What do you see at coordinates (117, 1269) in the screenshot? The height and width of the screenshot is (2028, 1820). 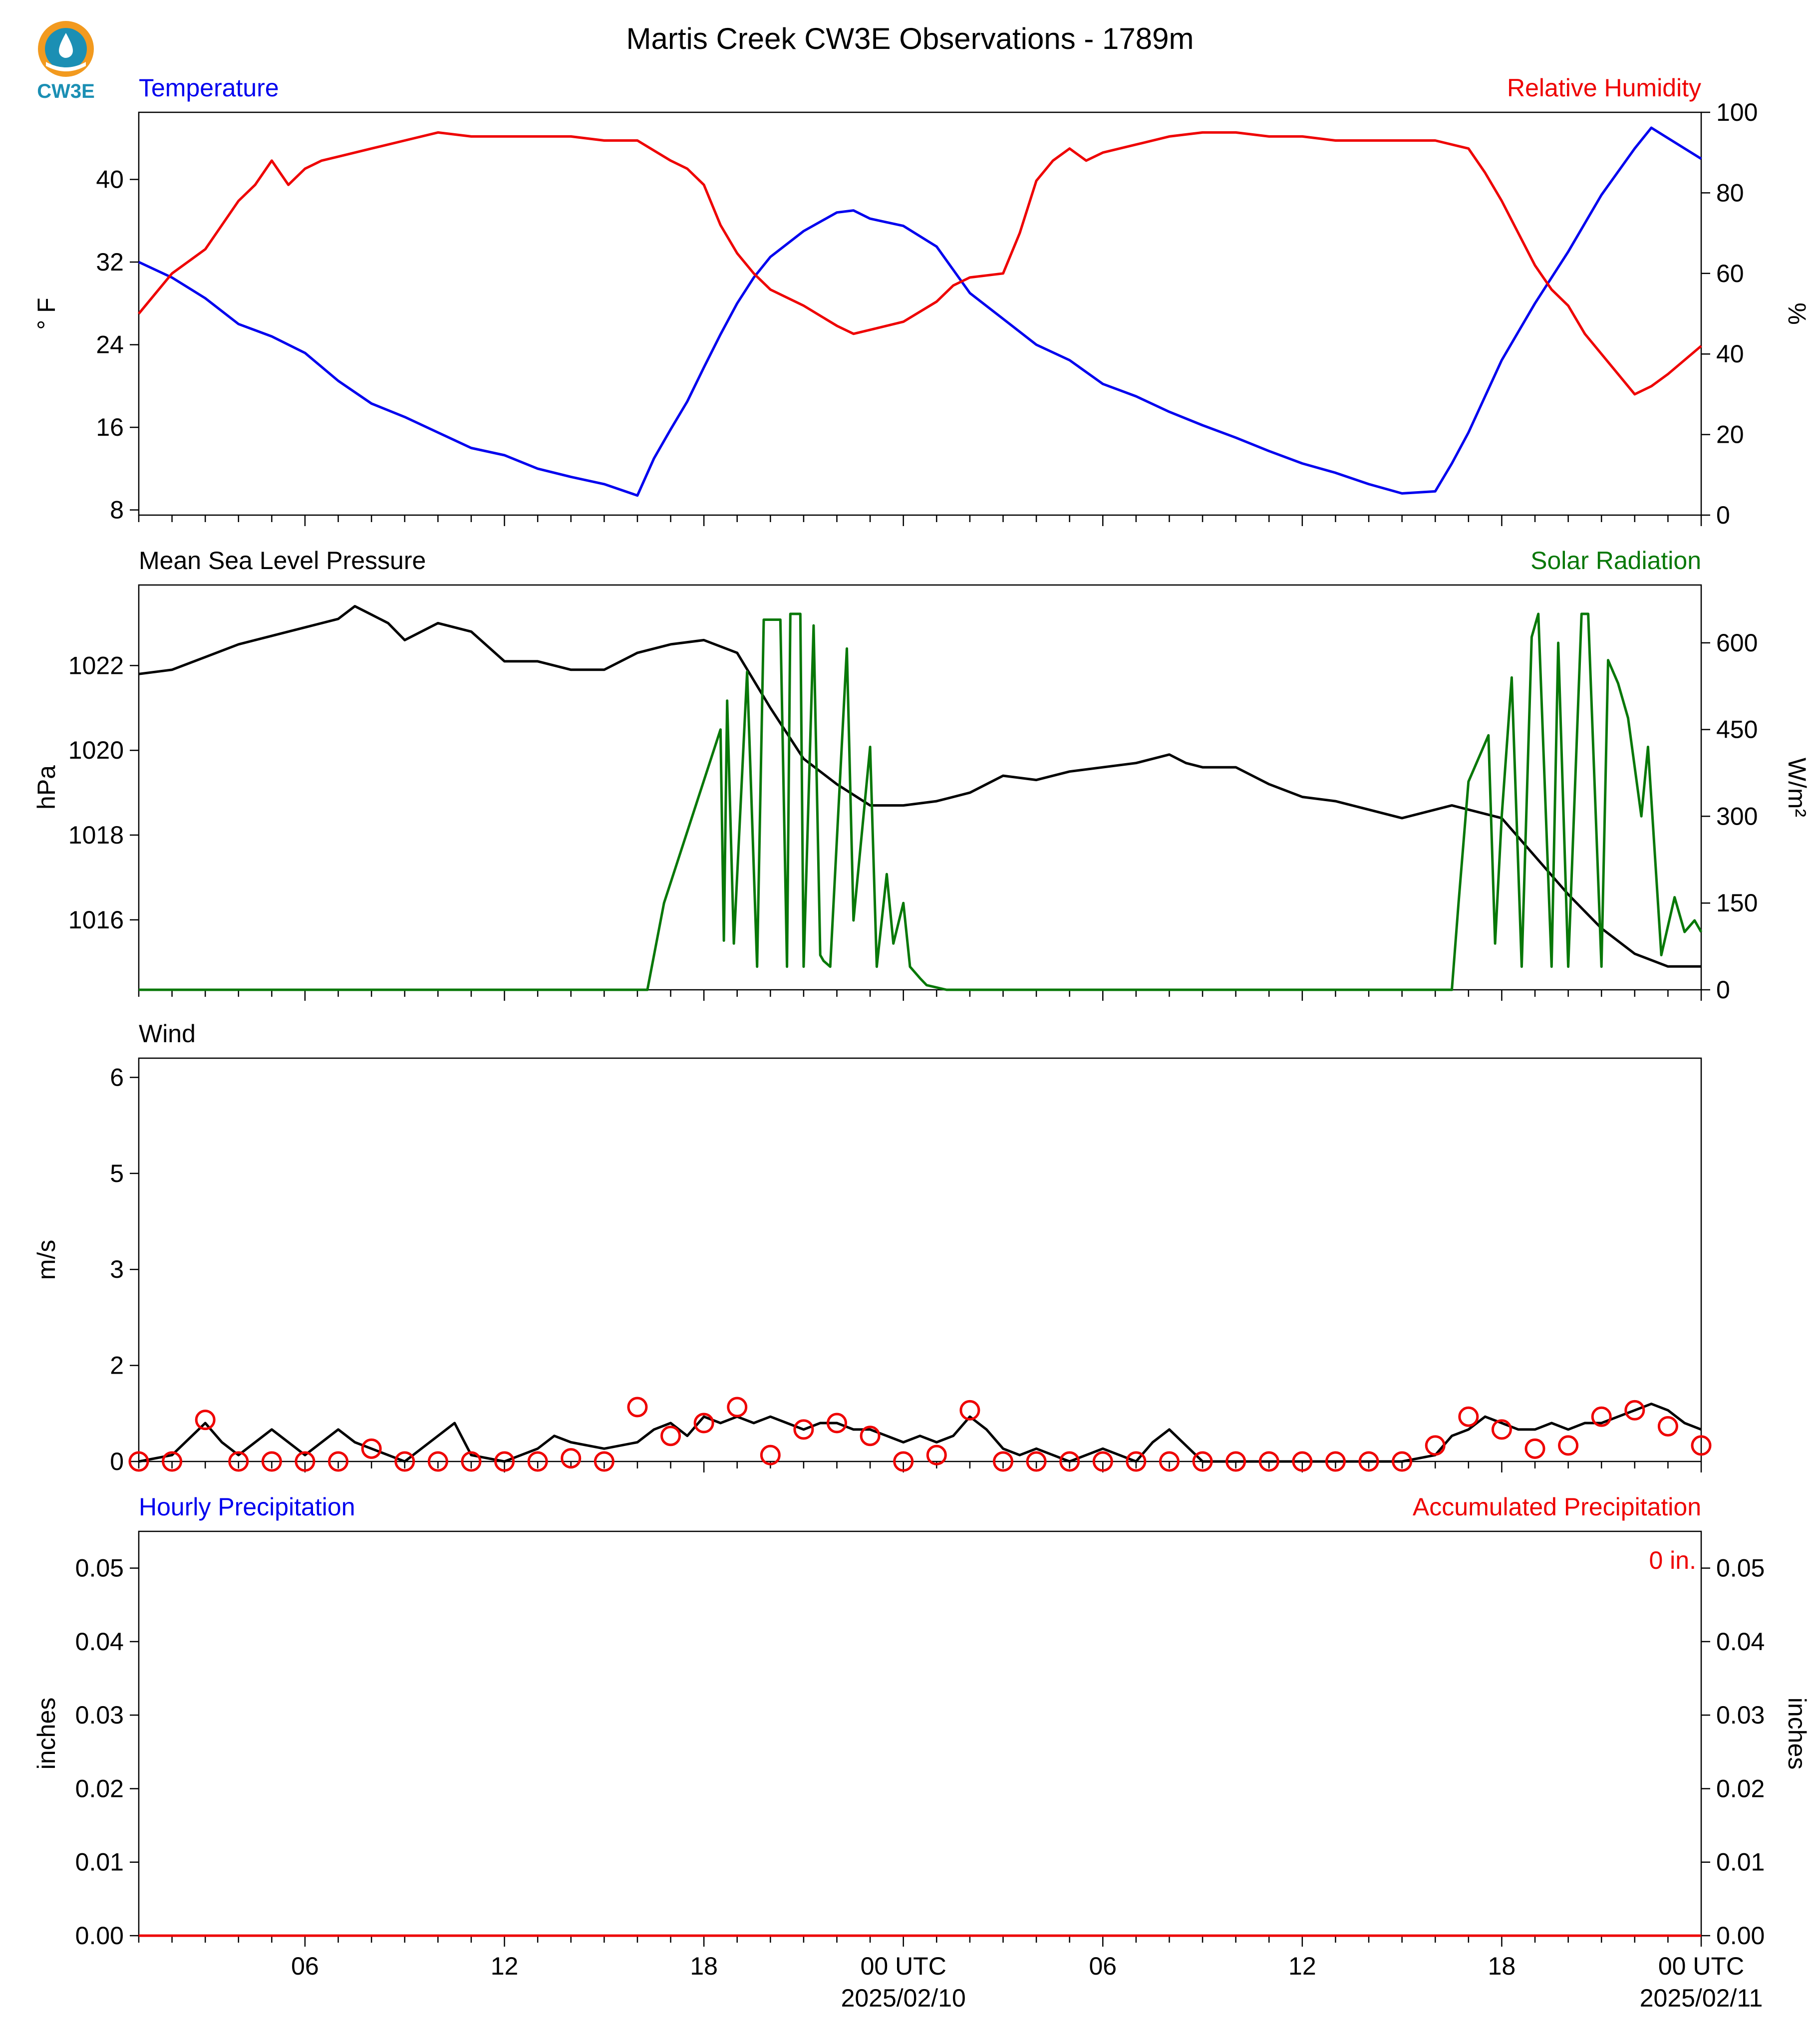 I see `y-tick-label: 3` at bounding box center [117, 1269].